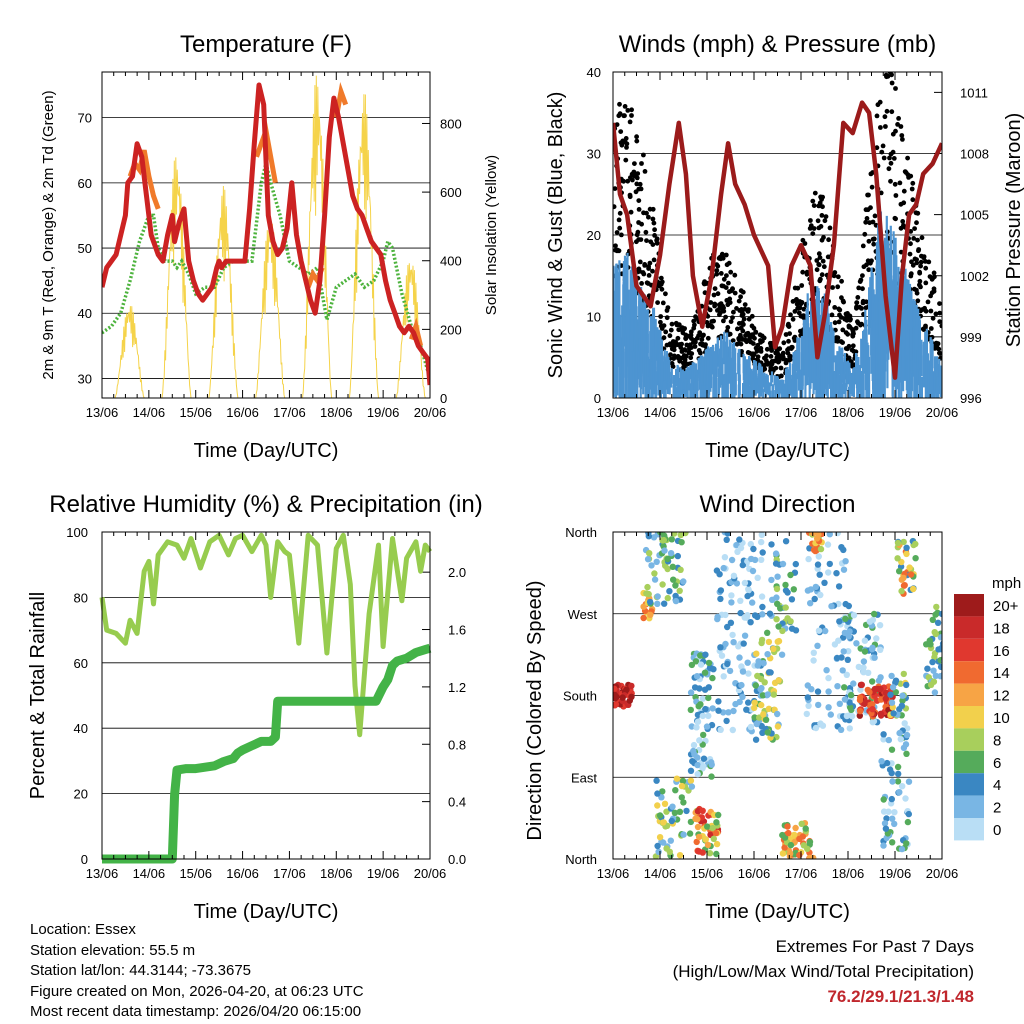 The height and width of the screenshot is (1024, 1024). What do you see at coordinates (195, 412) in the screenshot?
I see `x-tick-label: 15/06` at bounding box center [195, 412].